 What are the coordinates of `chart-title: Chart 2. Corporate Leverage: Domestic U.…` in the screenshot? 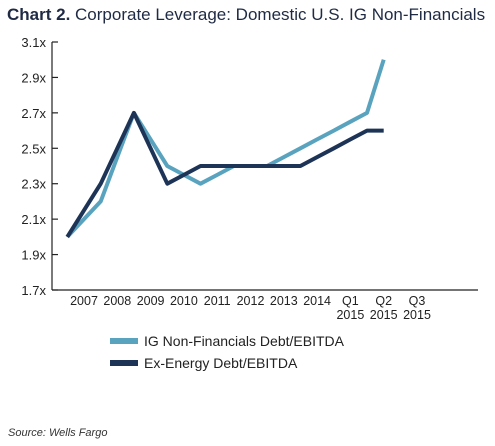 It's located at (246, 15).